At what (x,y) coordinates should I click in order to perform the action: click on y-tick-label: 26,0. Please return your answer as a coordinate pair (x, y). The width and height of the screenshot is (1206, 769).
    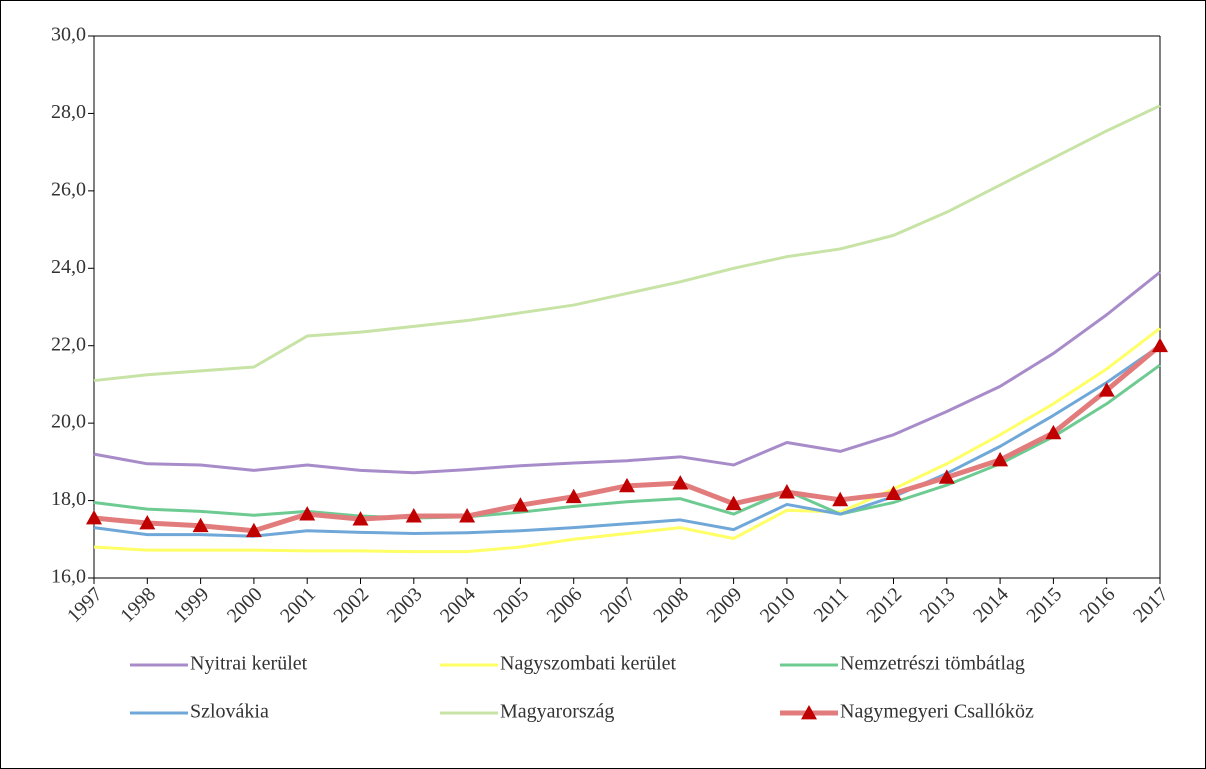
    Looking at the image, I should click on (68, 189).